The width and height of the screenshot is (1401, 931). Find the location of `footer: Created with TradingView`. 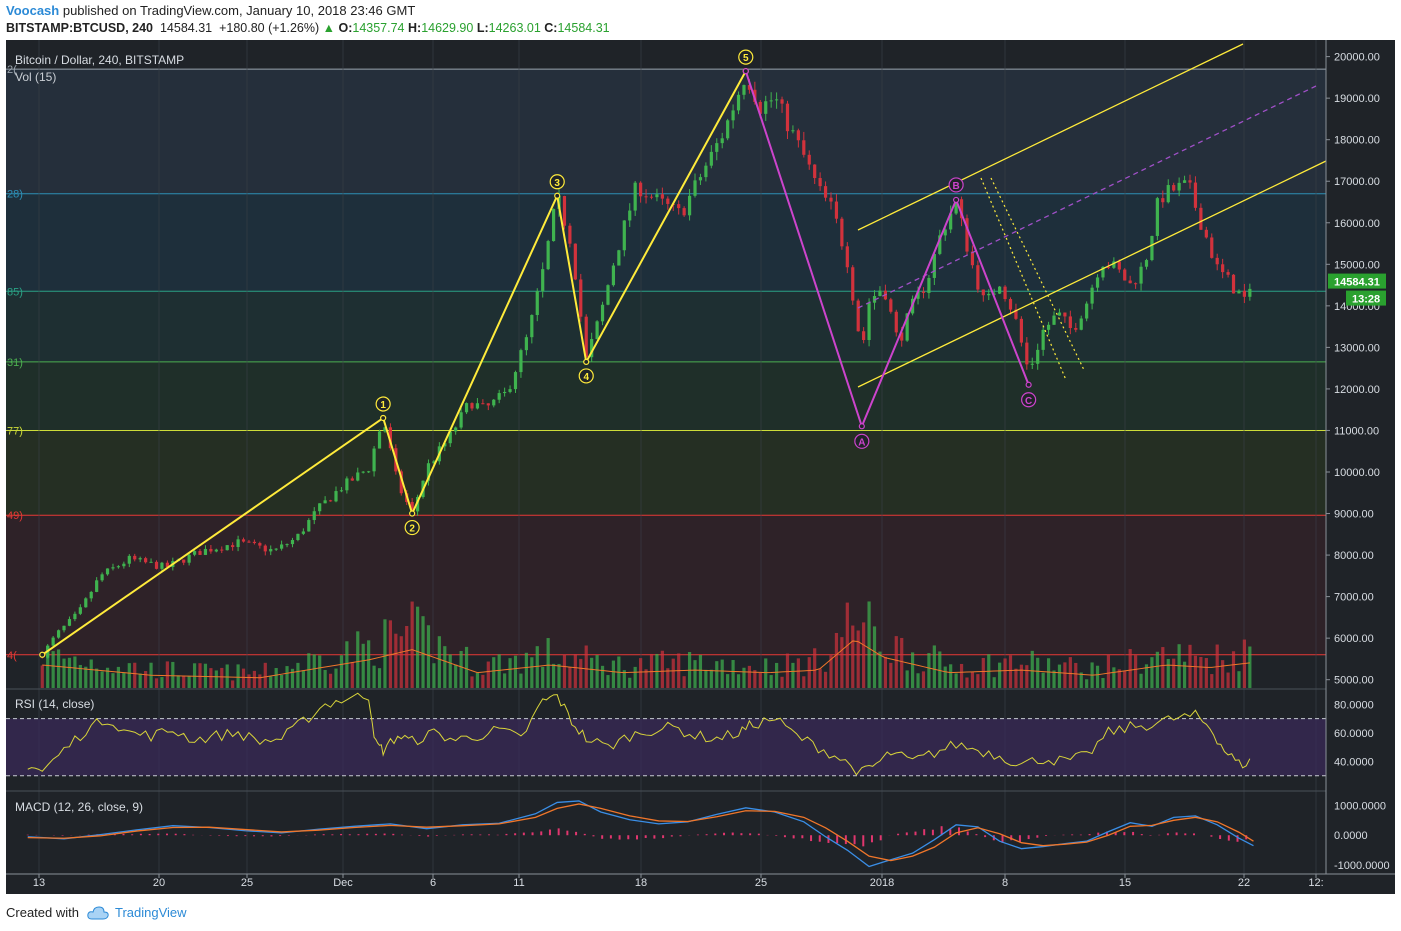

footer: Created with TradingView is located at coordinates (96, 912).